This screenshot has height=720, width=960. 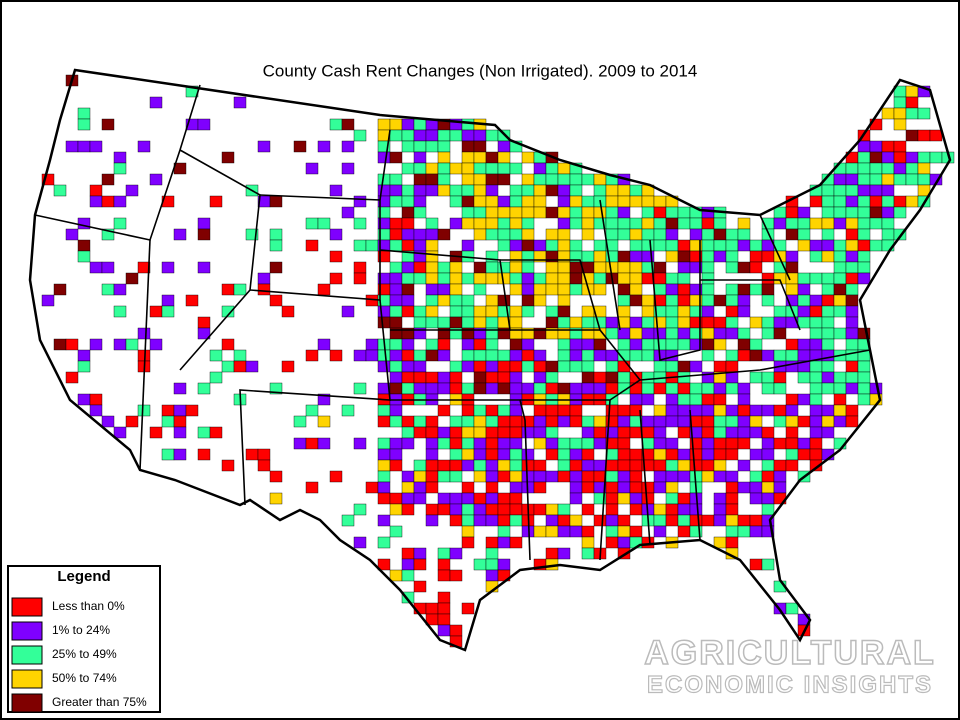 I want to click on legend-swatch, so click(x=27, y=703).